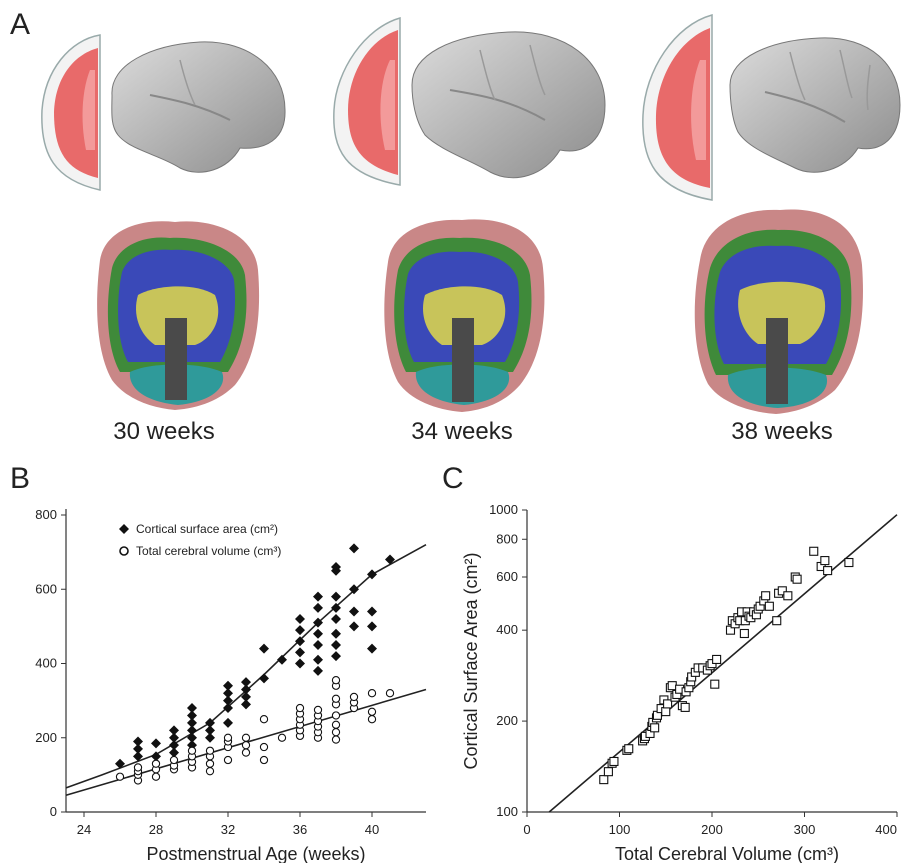 The width and height of the screenshot is (901, 863). What do you see at coordinates (815, 105) in the screenshot?
I see `surface-38-weeks` at bounding box center [815, 105].